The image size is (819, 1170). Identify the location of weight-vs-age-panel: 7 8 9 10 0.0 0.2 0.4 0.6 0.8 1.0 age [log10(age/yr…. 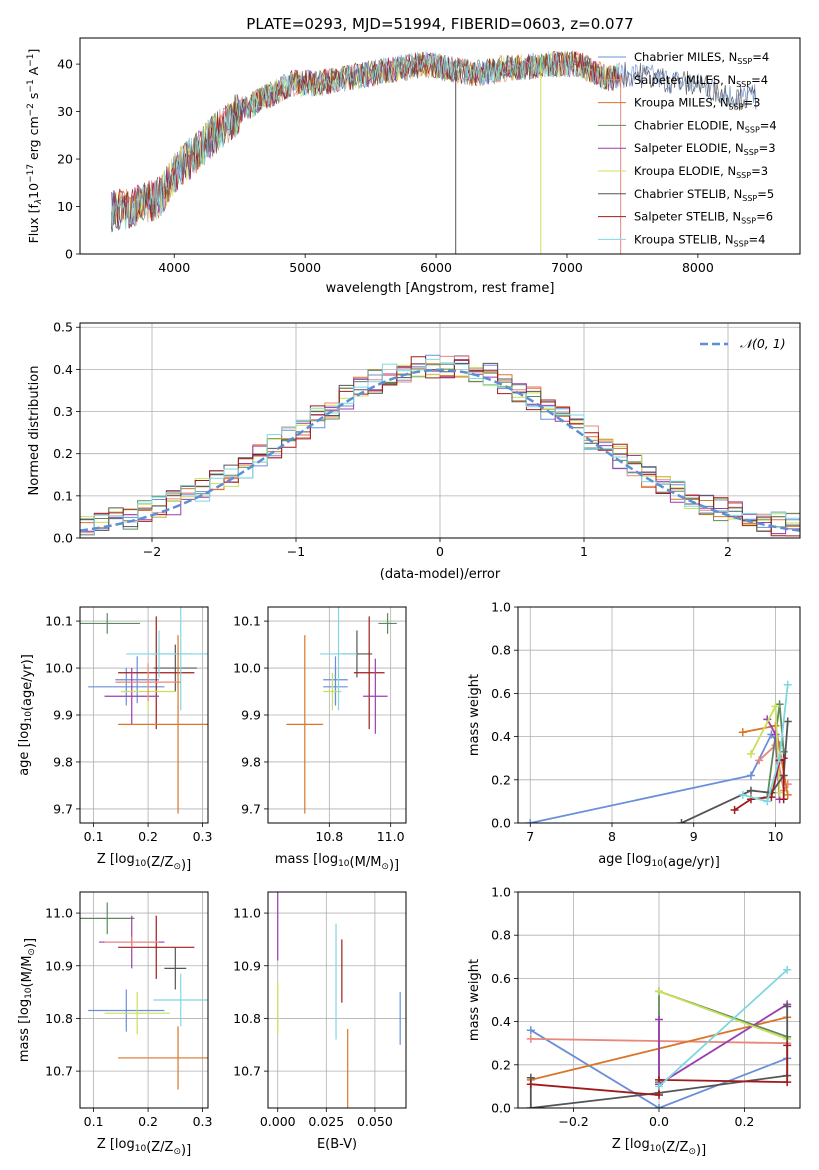
(634, 735).